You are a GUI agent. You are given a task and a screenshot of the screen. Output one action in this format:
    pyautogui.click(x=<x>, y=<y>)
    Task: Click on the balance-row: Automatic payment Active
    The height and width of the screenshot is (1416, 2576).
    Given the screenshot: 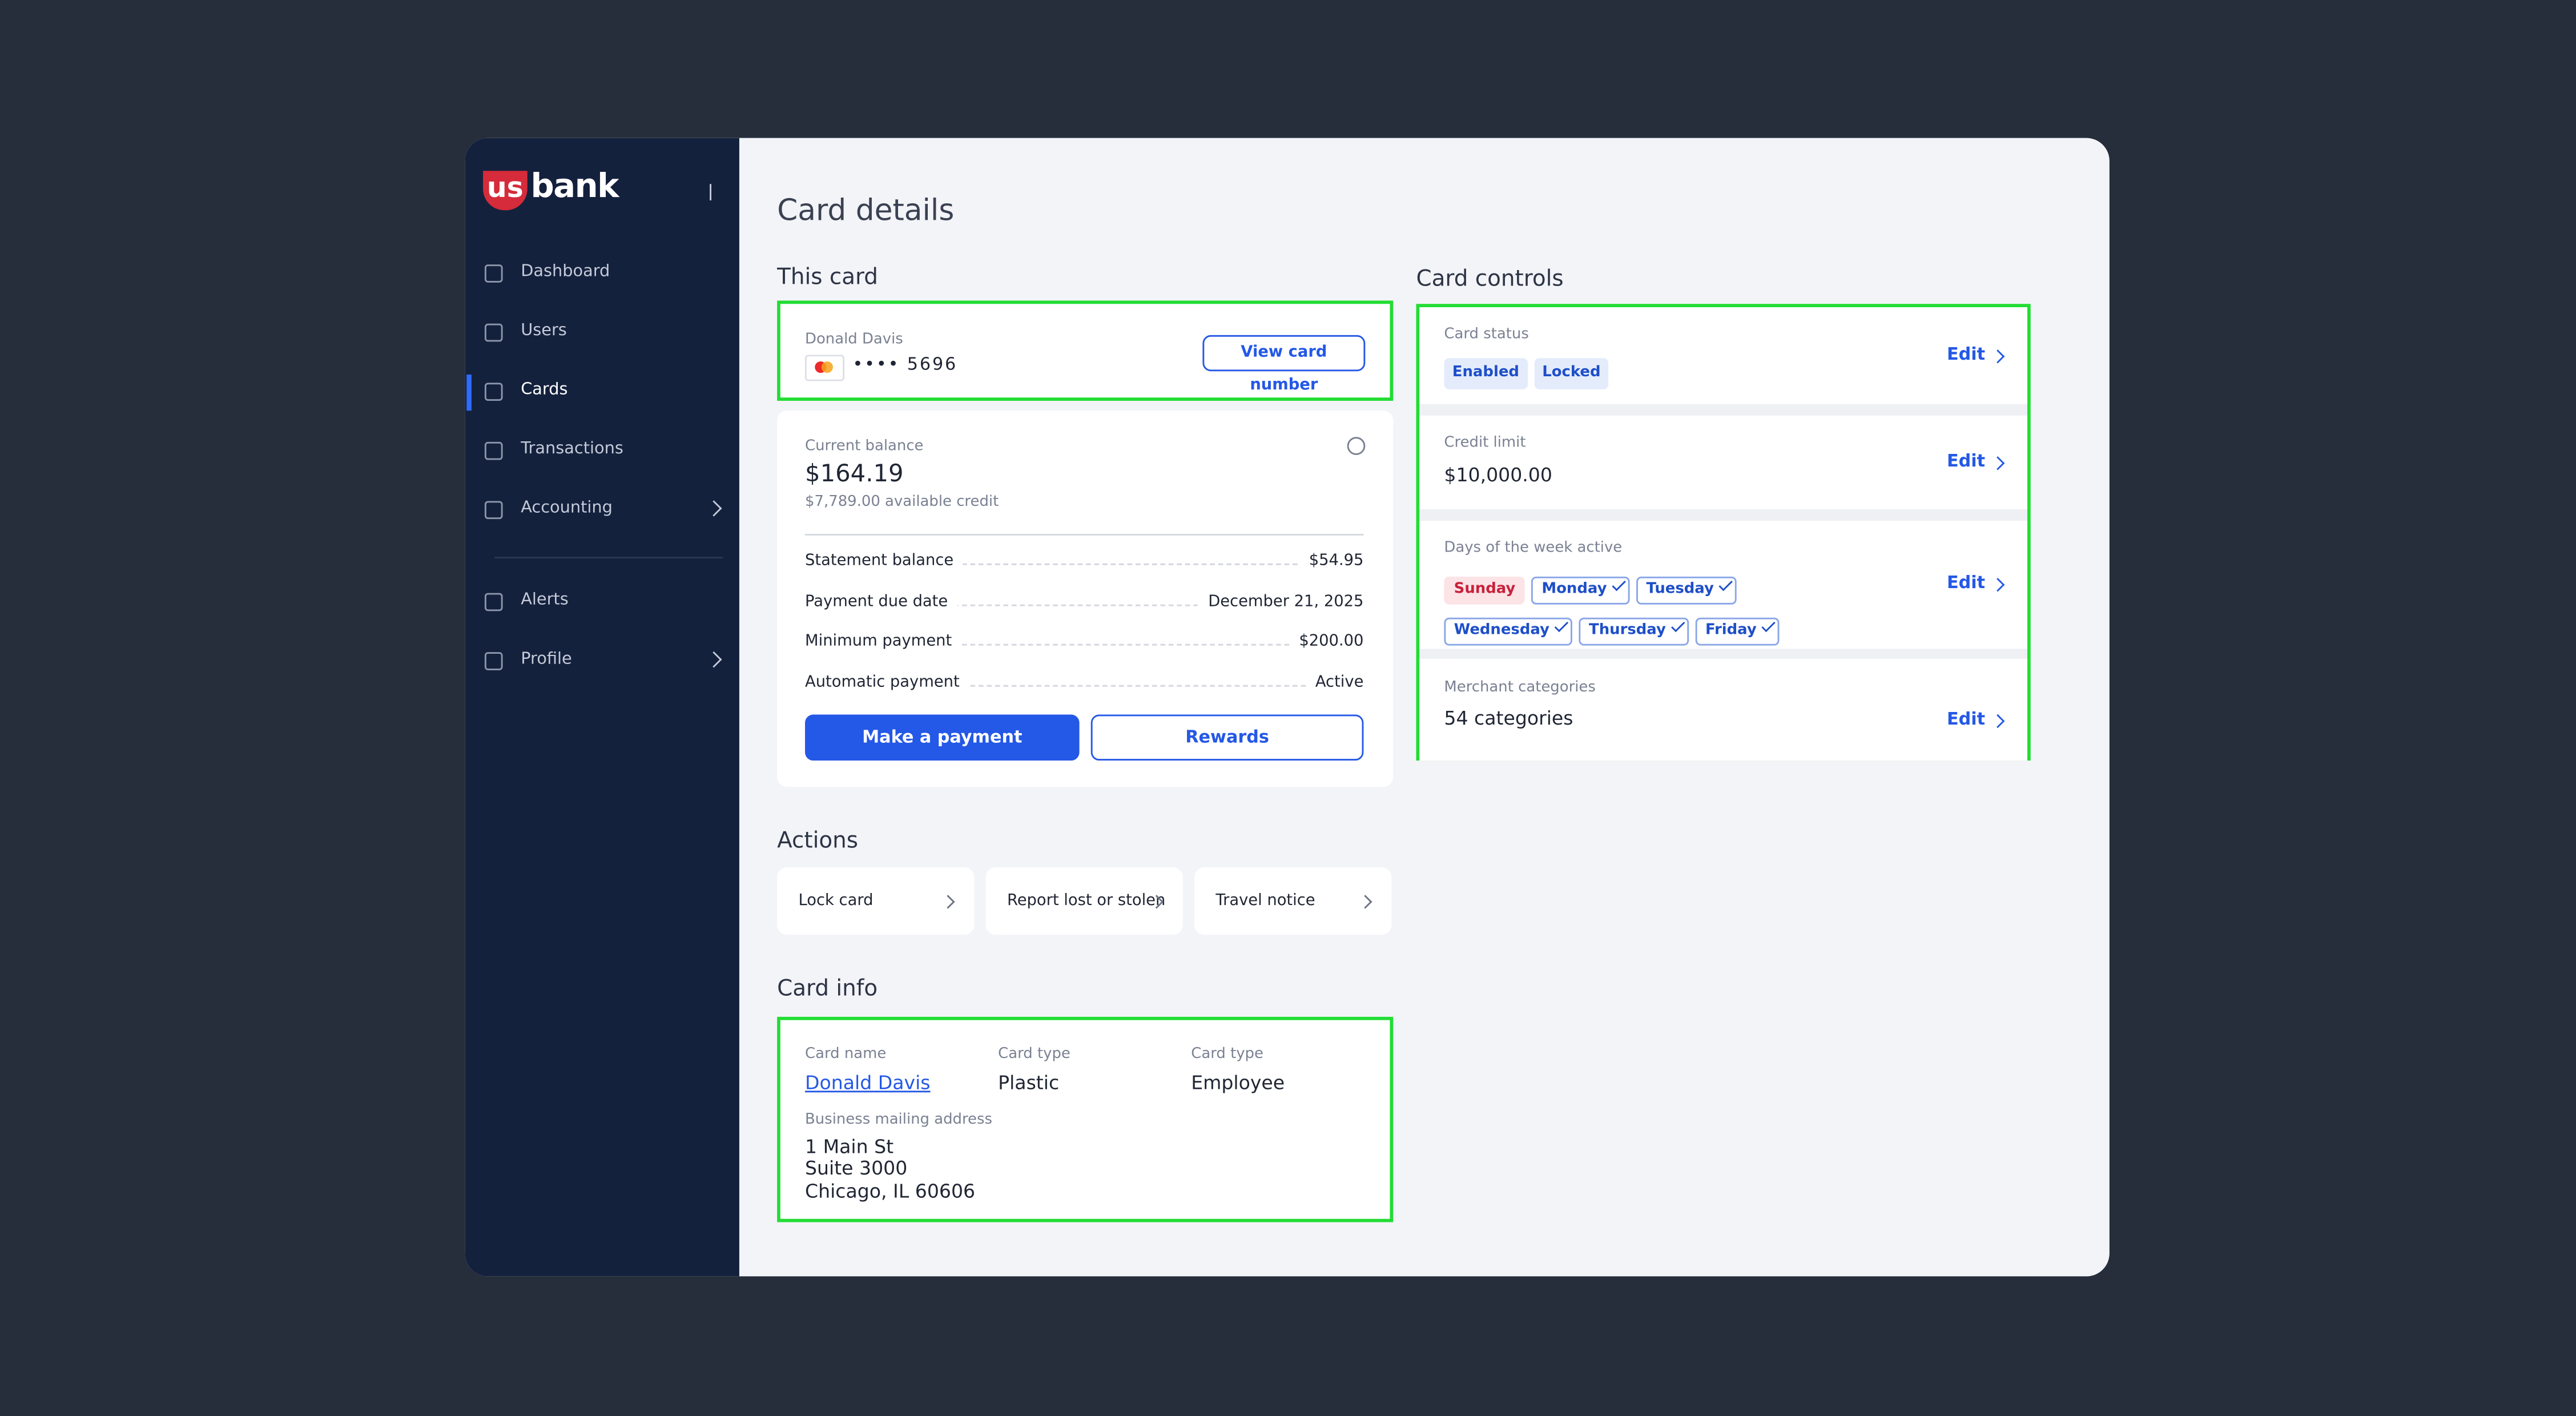 What is the action you would take?
    pyautogui.click(x=1084, y=684)
    